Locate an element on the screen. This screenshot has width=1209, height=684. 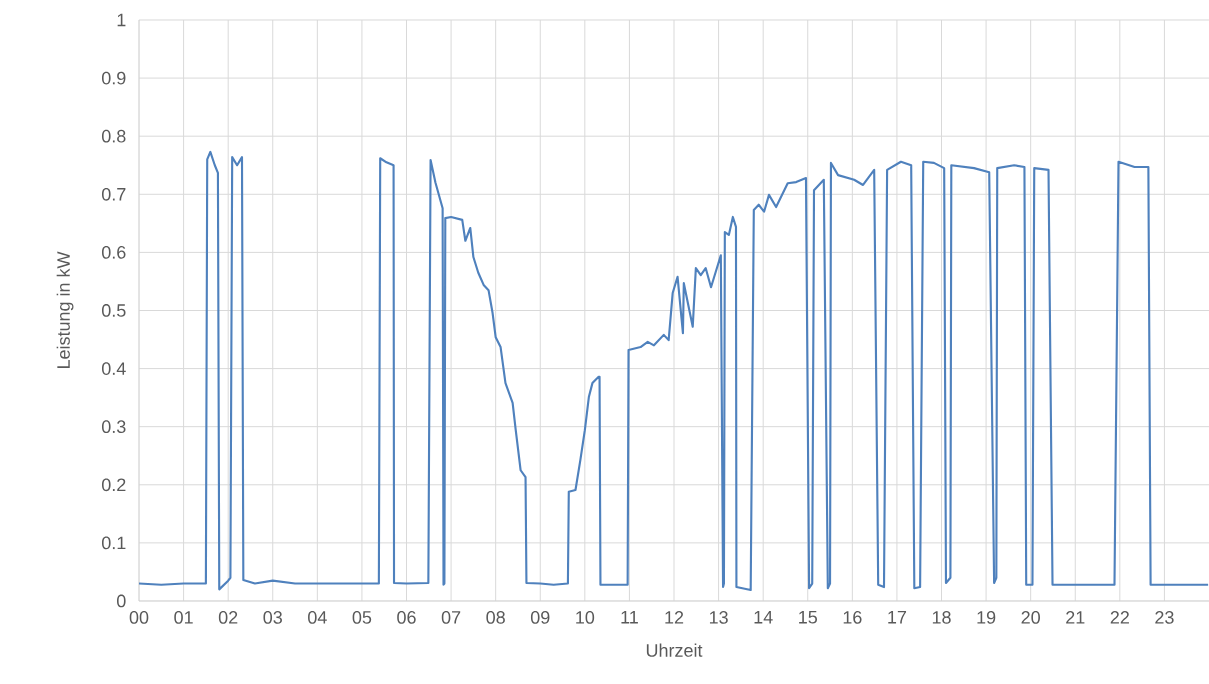
x-tick-label: 17 is located at coordinates (897, 617).